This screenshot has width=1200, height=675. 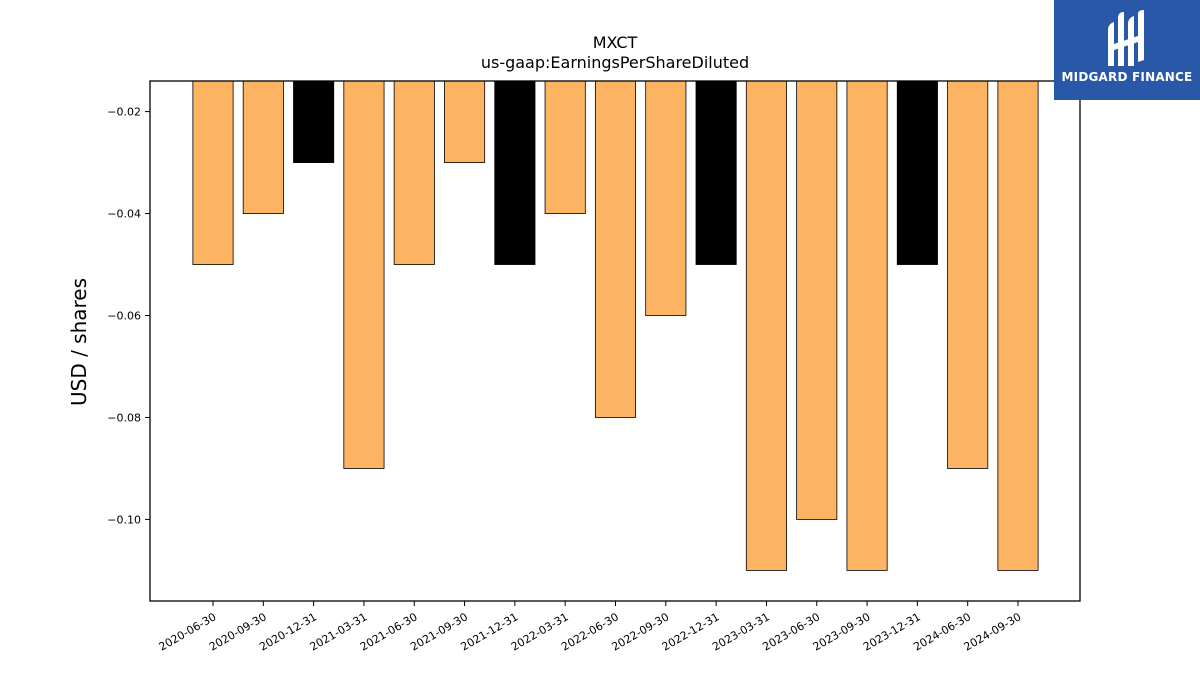 I want to click on y-tick-label: −0.08, so click(x=124, y=417).